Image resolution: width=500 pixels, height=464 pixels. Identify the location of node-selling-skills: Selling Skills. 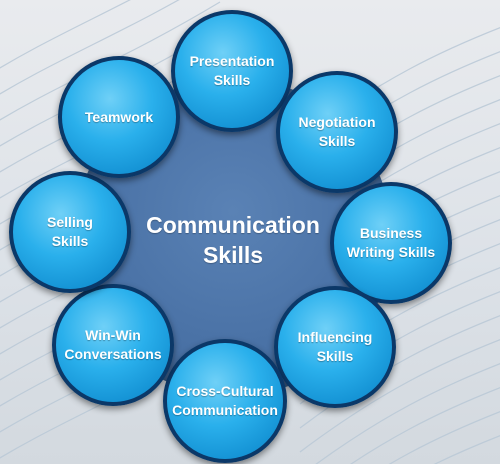
(70, 232).